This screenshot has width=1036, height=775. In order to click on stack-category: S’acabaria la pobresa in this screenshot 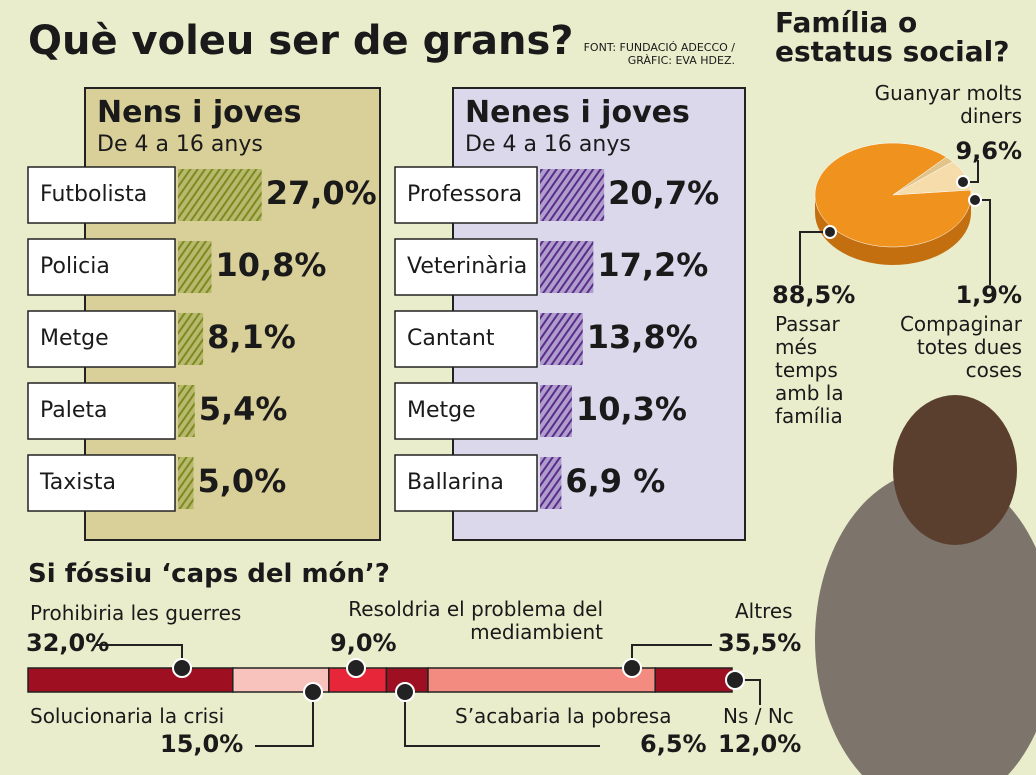, I will do `click(563, 716)`.